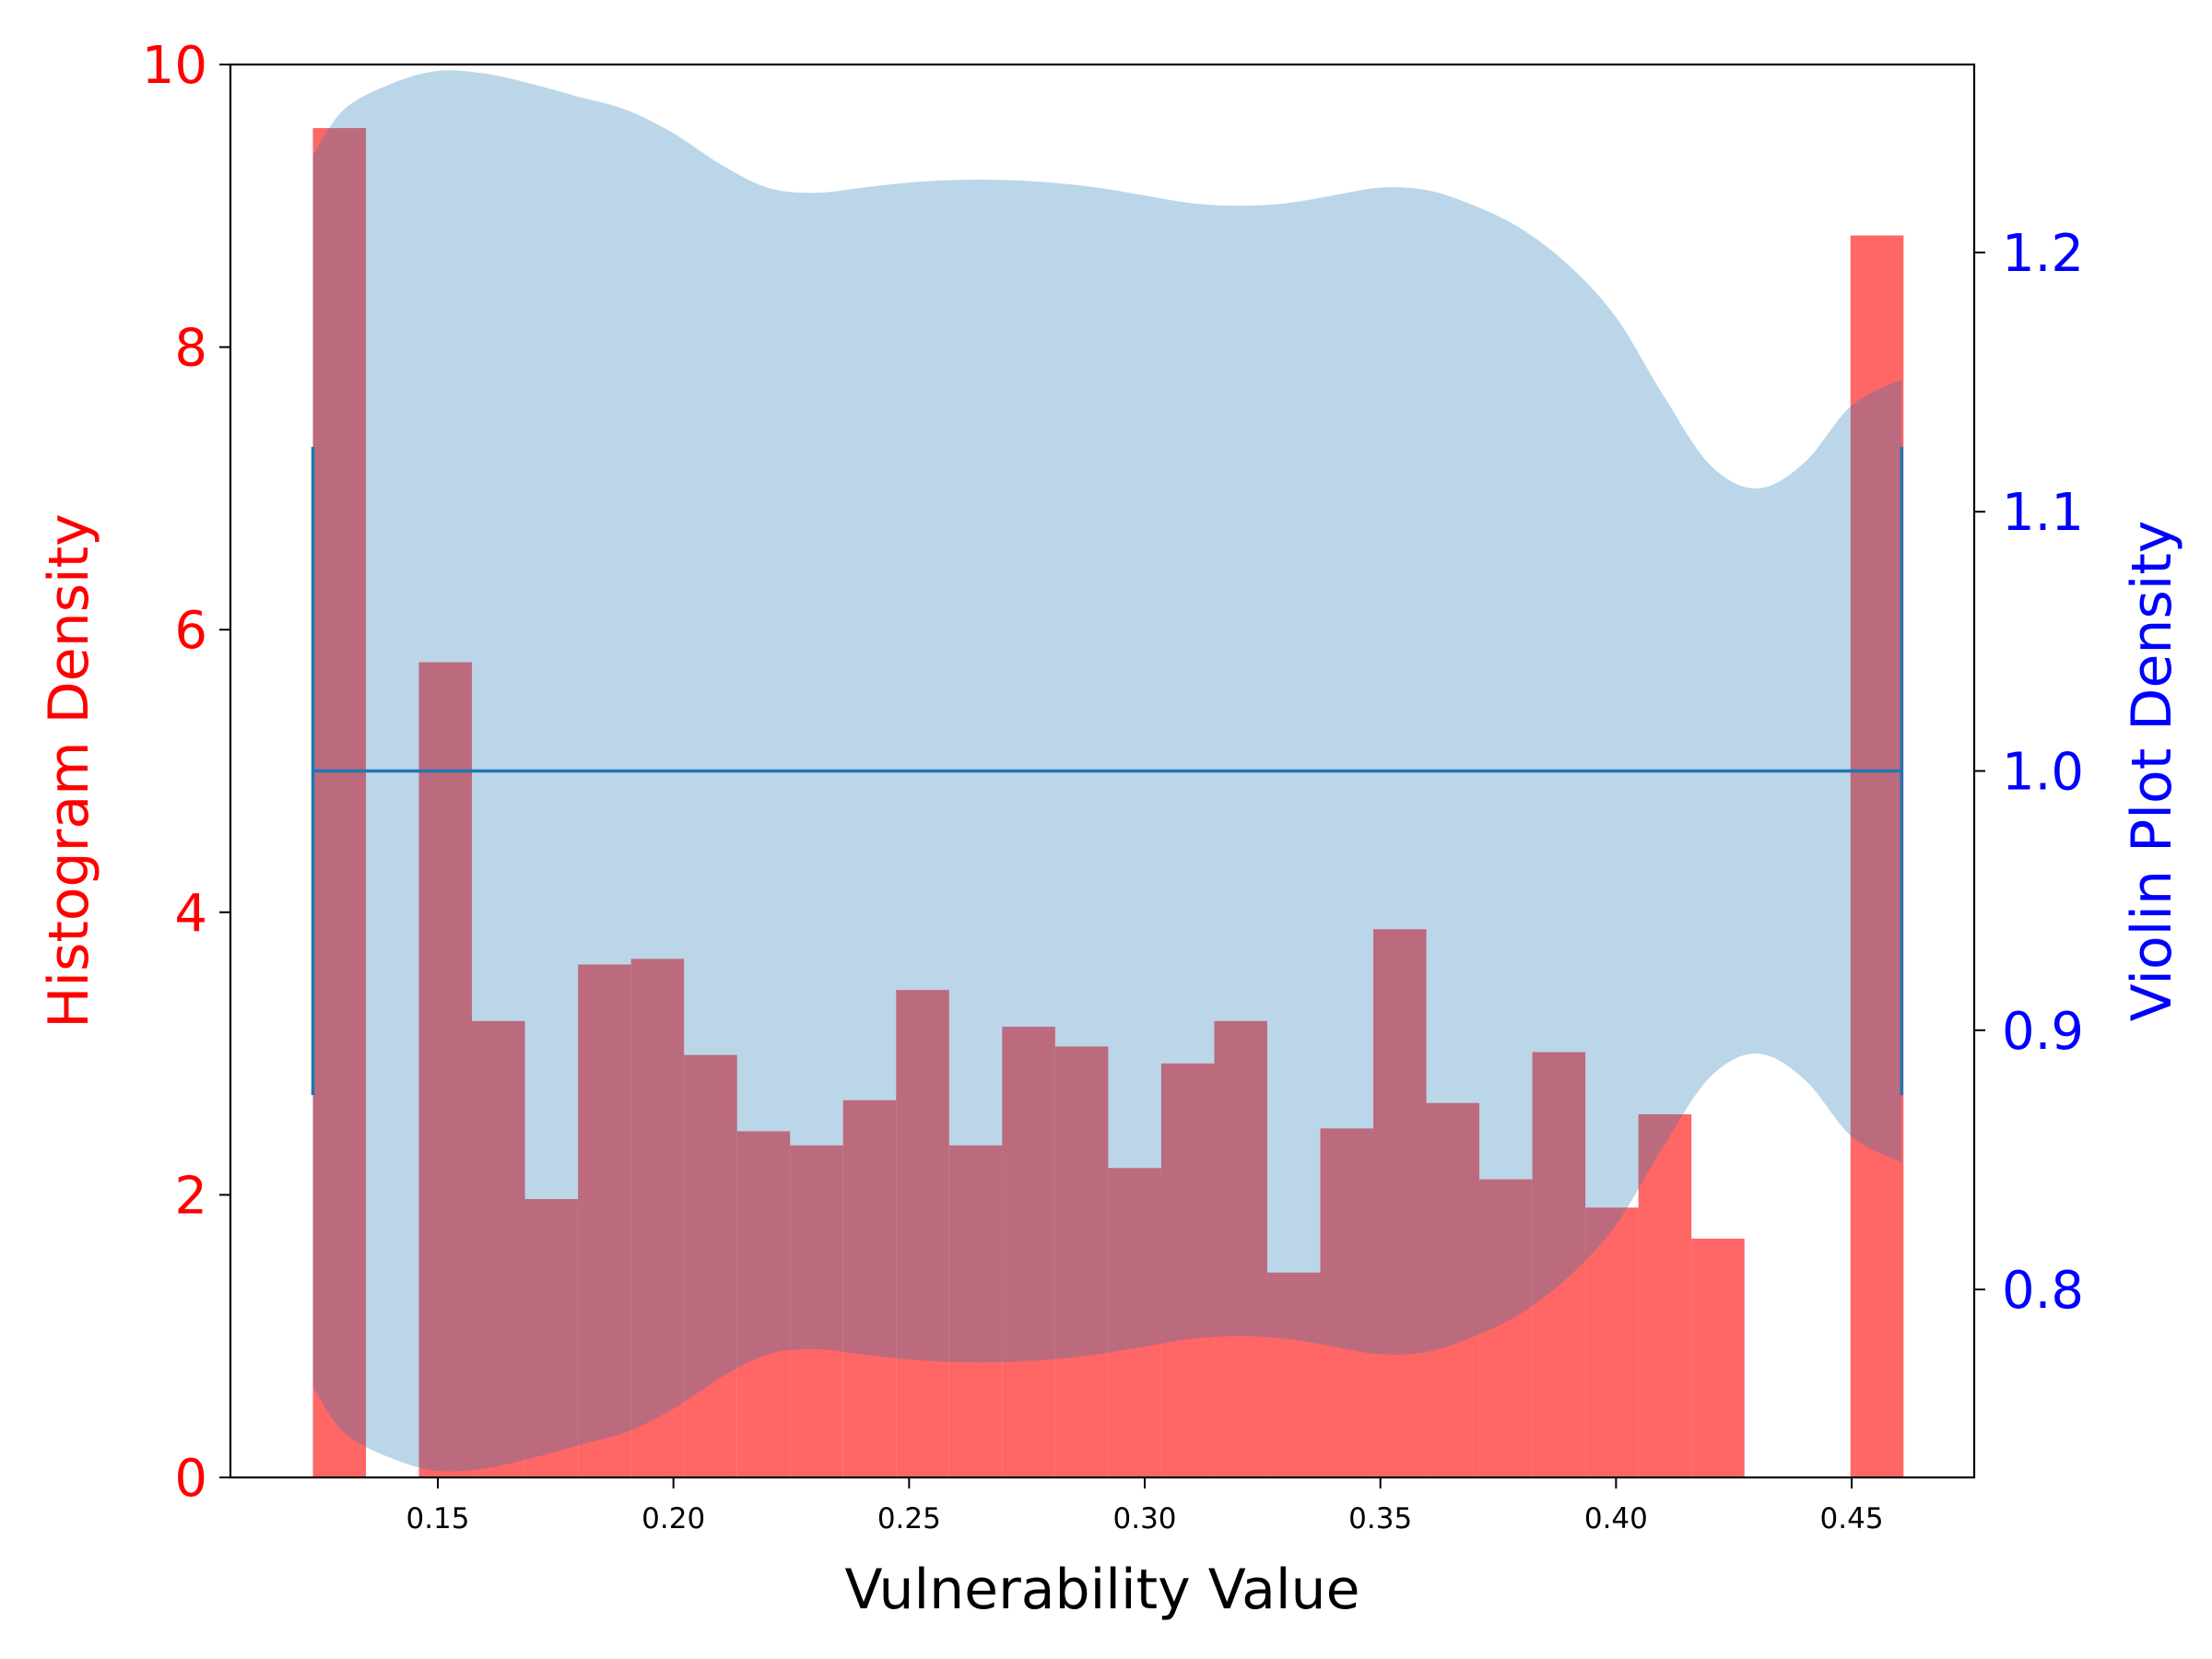 This screenshot has width=2212, height=1659. What do you see at coordinates (1101, 1590) in the screenshot?
I see `x-axis-label: Vulnerability Value` at bounding box center [1101, 1590].